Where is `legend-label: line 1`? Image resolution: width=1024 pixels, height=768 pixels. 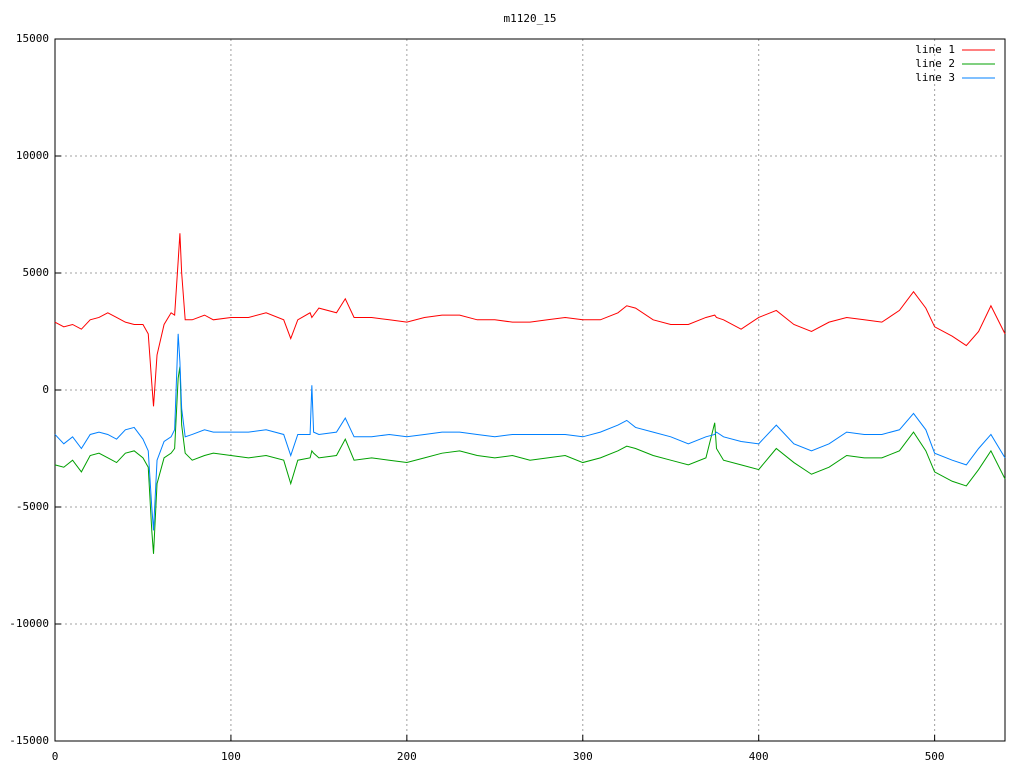
legend-label: line 1 is located at coordinates (935, 49).